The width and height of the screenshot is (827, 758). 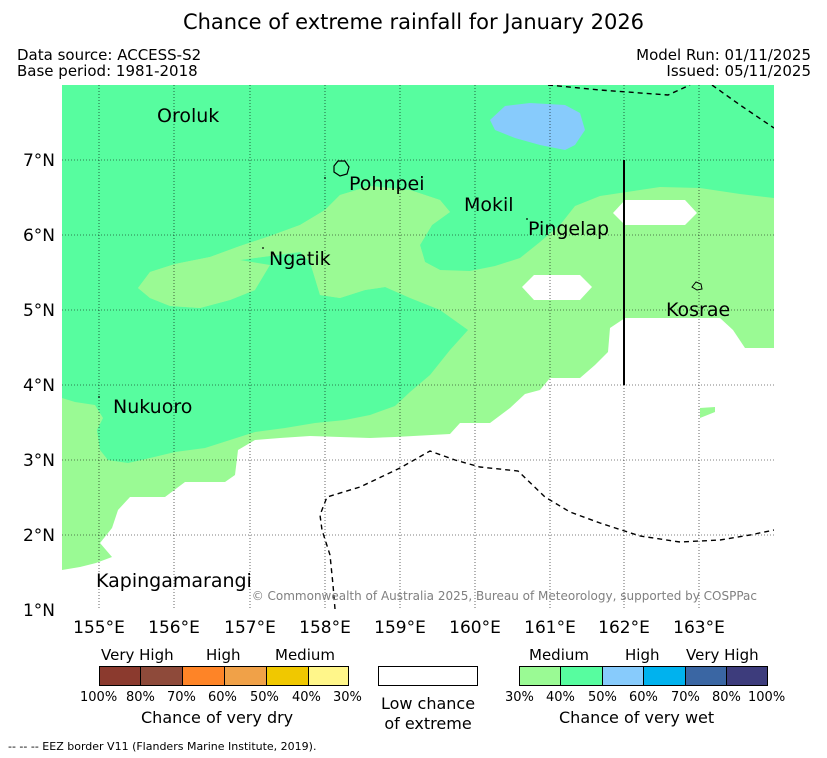 What do you see at coordinates (400, 628) in the screenshot?
I see `lon-tick-label: 159°E` at bounding box center [400, 628].